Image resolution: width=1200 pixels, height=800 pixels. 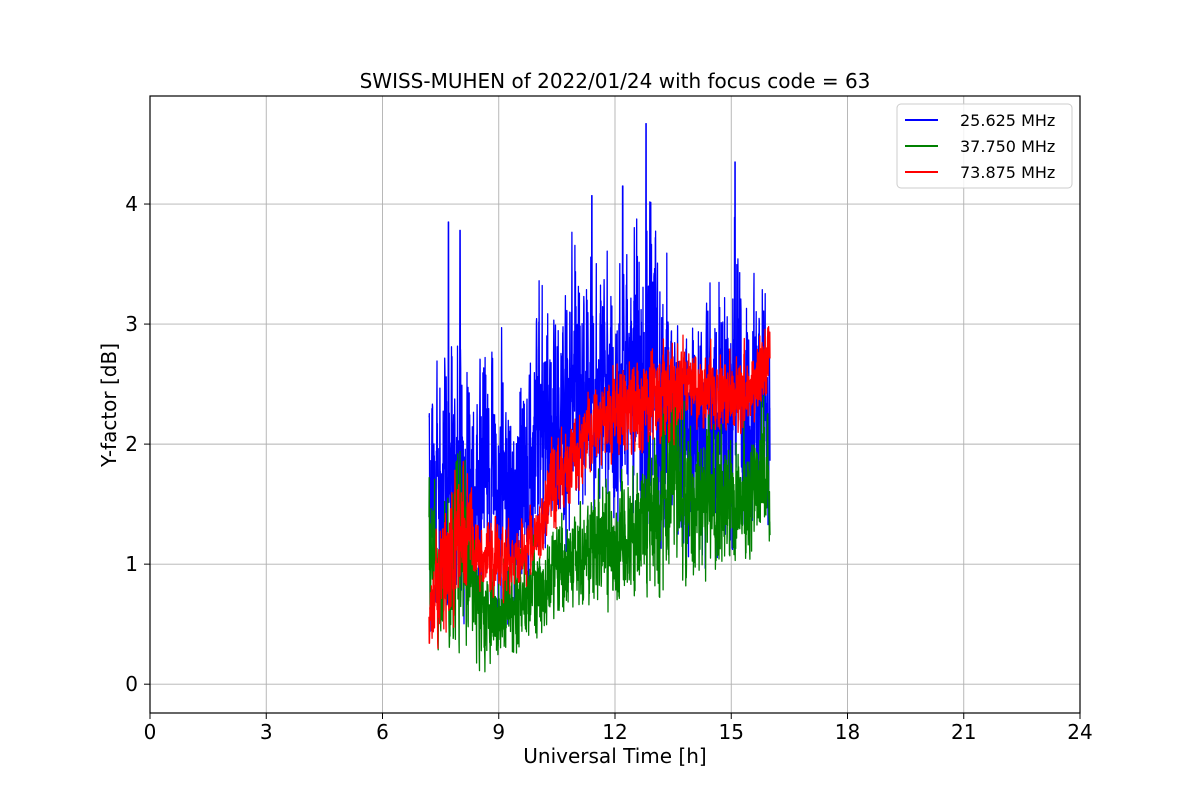 I want to click on legend-label: 73.875 MHz, so click(x=1007, y=172).